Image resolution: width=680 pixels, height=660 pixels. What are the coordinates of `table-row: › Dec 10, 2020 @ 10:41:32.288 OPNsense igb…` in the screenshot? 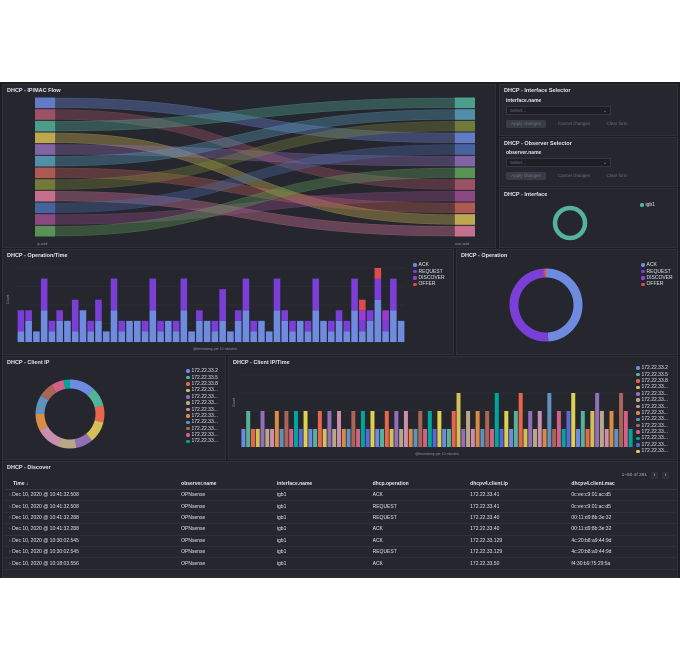 It's located at (341, 518).